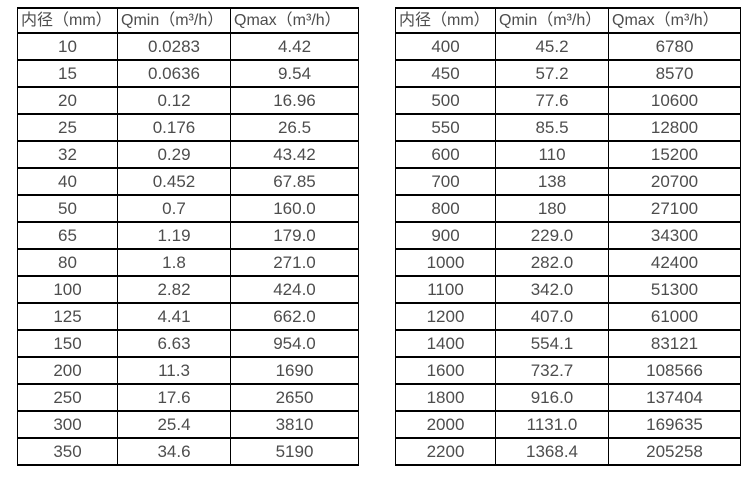 This screenshot has width=750, height=483. I want to click on table-cell: 5190, so click(294, 451).